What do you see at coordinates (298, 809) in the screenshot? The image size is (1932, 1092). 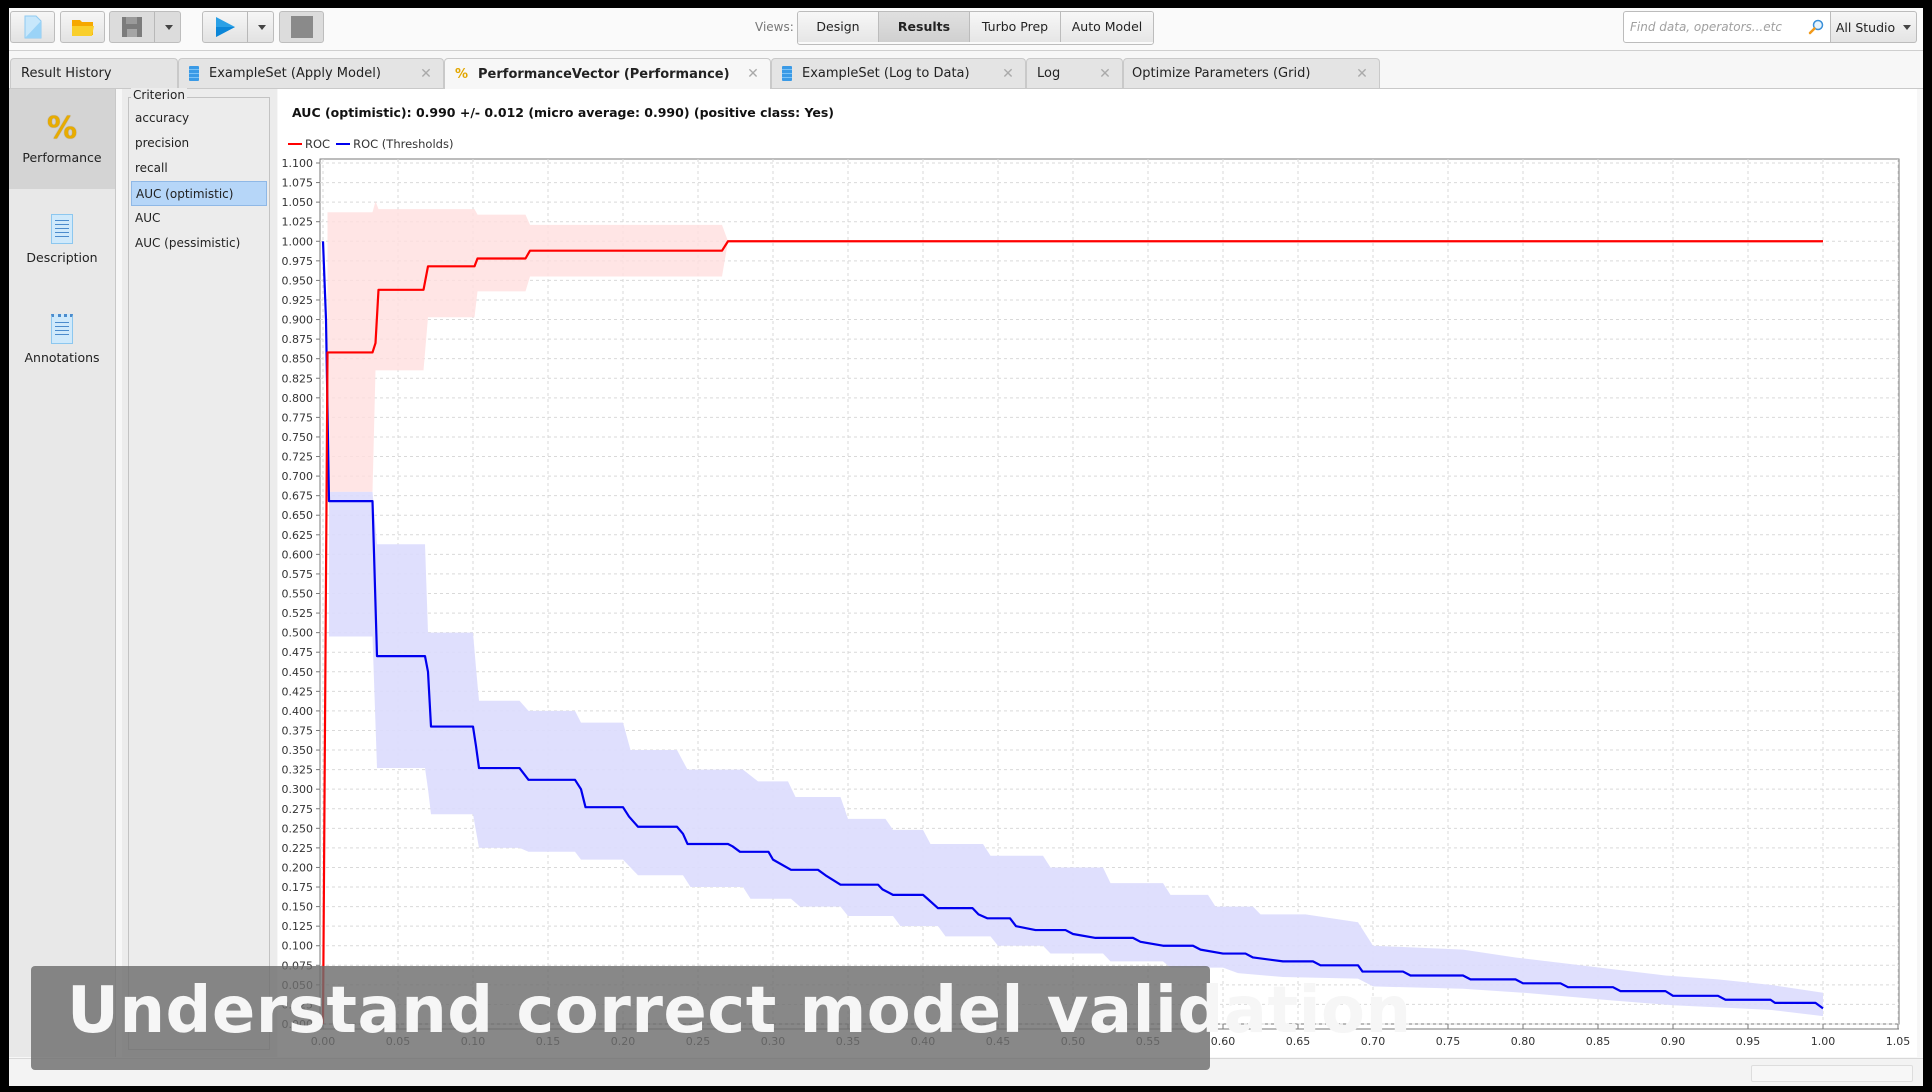 I see `svg-text: 0.275` at bounding box center [298, 809].